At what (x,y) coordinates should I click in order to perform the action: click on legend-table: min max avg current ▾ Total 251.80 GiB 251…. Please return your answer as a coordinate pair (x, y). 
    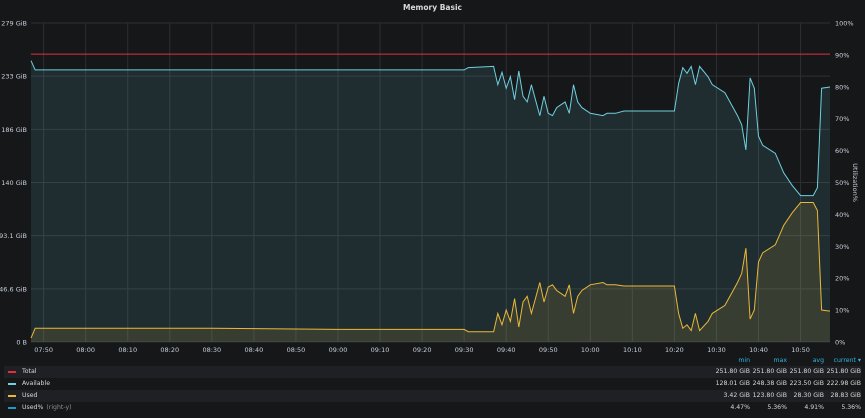
    Looking at the image, I should click on (432, 384).